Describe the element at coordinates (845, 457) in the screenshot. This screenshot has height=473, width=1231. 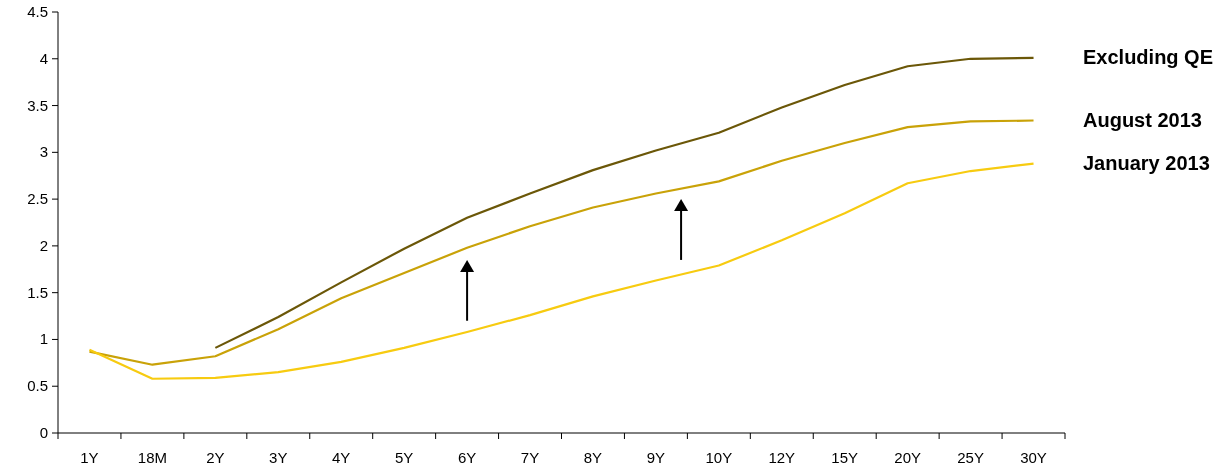
I see `x-tick-label: 15Y` at that location.